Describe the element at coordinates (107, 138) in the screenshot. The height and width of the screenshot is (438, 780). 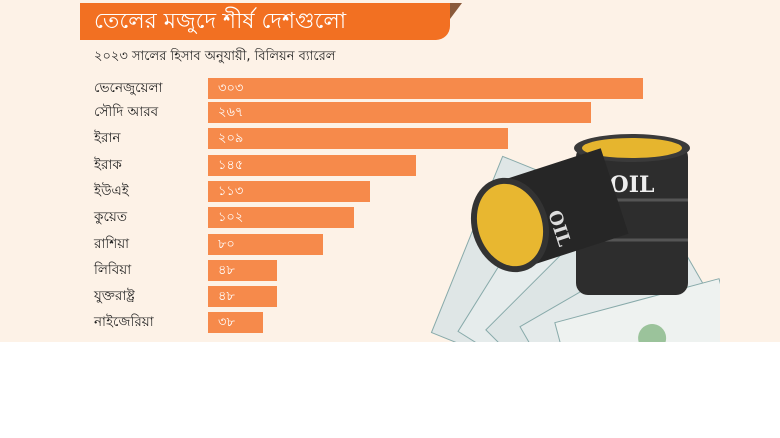
I see `category-label: ইরান` at that location.